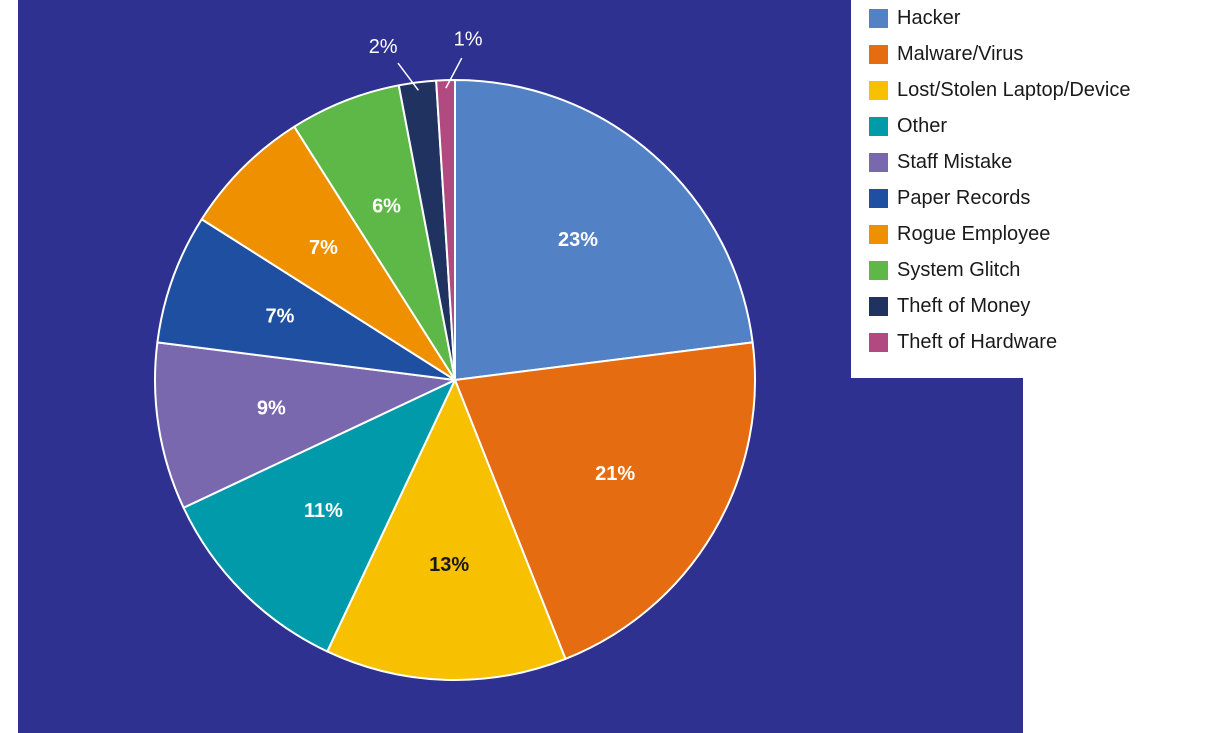 Image resolution: width=1218 pixels, height=733 pixels. Describe the element at coordinates (964, 197) in the screenshot. I see `legend-label: Paper Records` at that location.